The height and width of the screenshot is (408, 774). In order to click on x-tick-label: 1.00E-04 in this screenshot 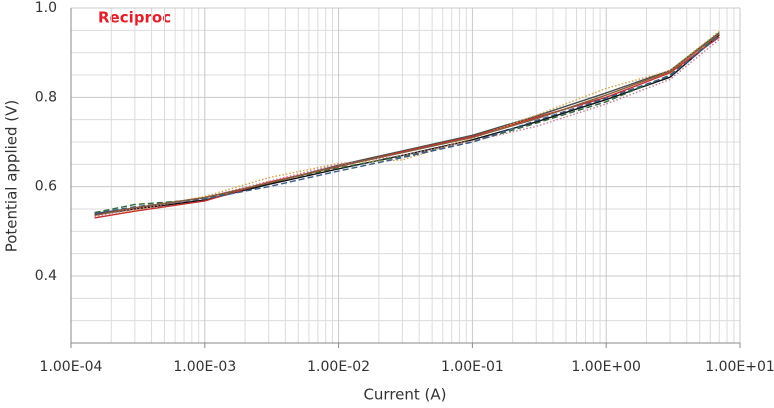, I will do `click(71, 367)`.